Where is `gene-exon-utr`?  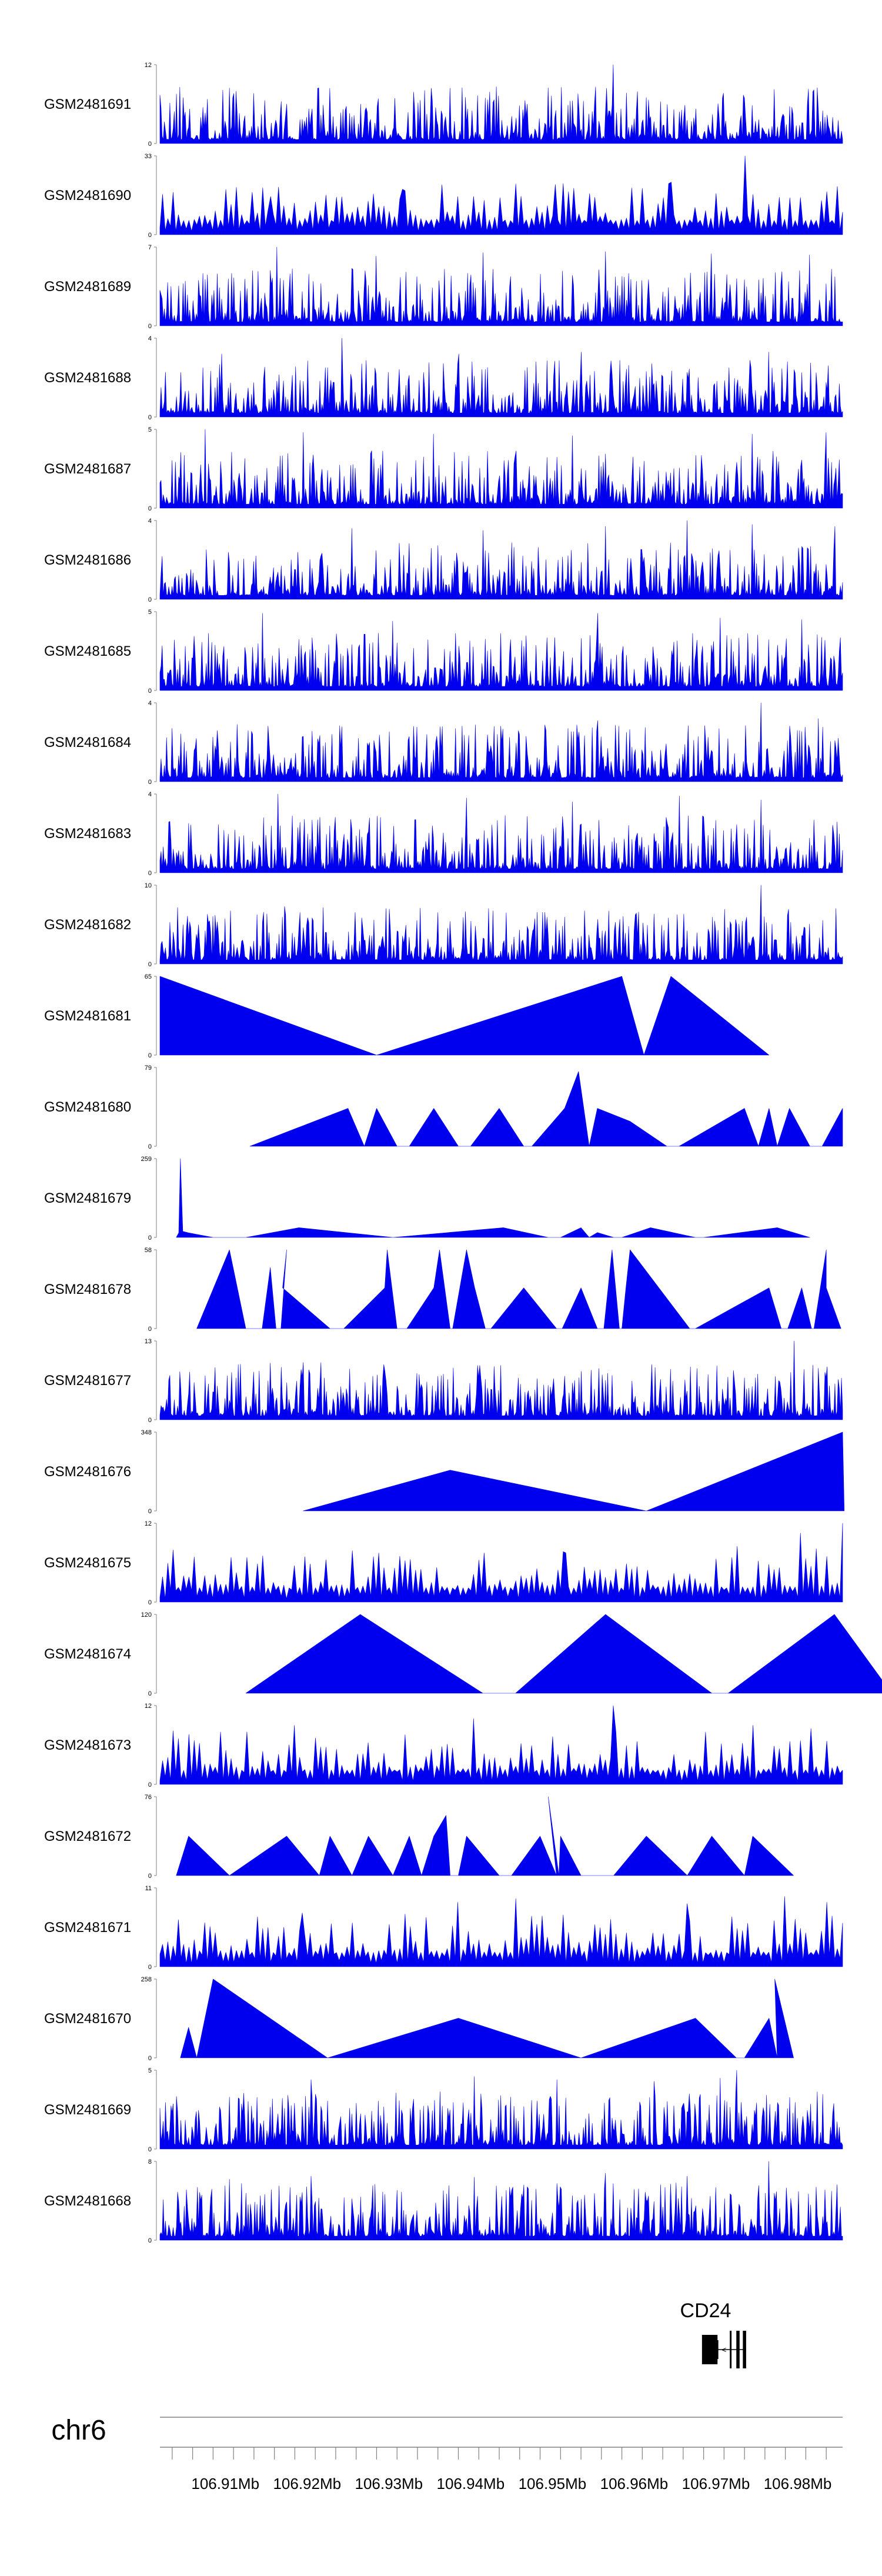 gene-exon-utr is located at coordinates (717, 2349).